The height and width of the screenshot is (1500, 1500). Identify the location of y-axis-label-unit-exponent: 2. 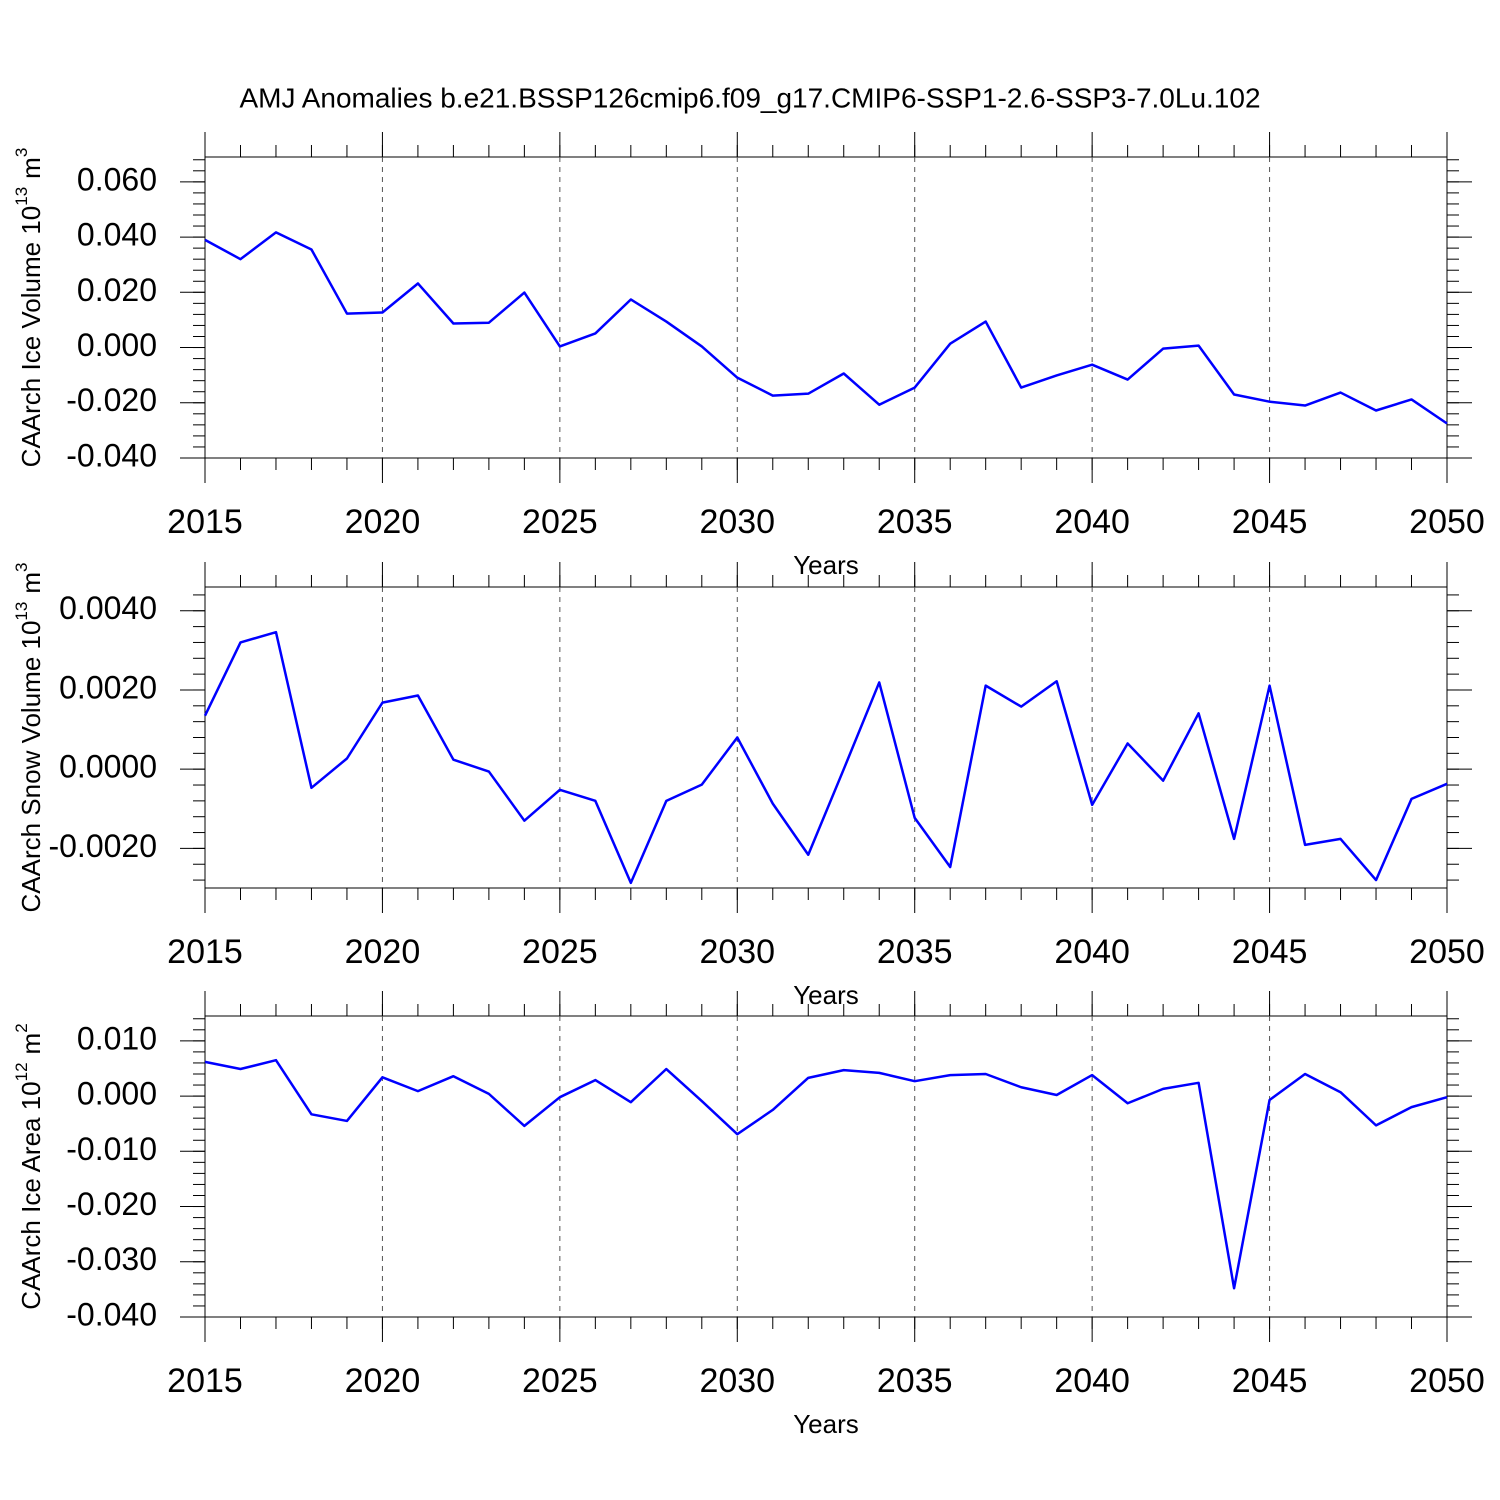
(21, 1027).